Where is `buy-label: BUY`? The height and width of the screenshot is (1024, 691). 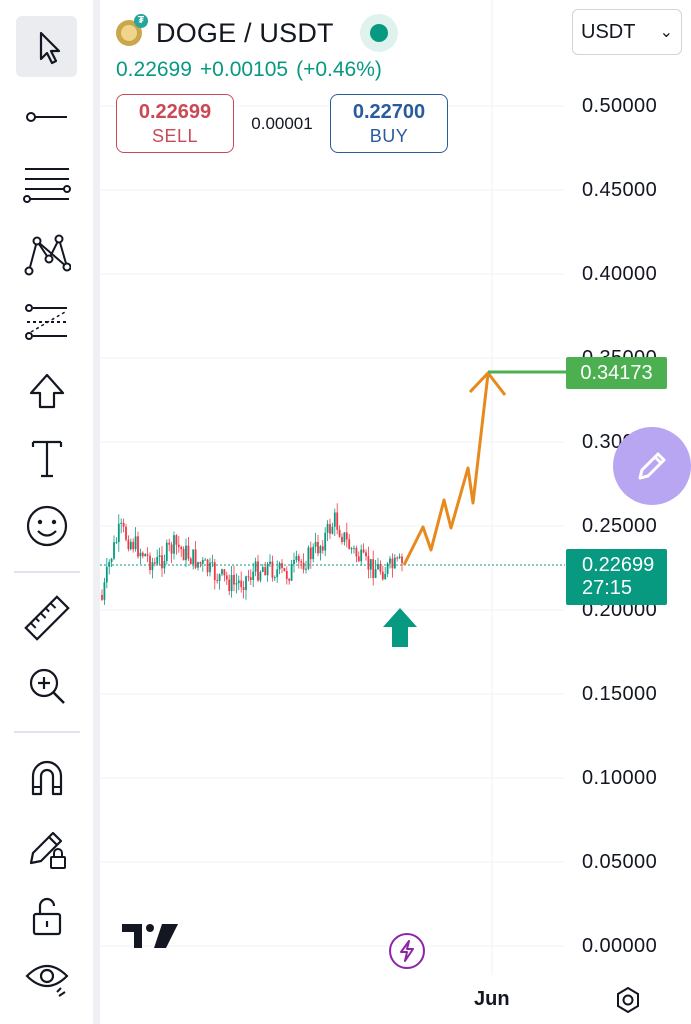 buy-label: BUY is located at coordinates (389, 135).